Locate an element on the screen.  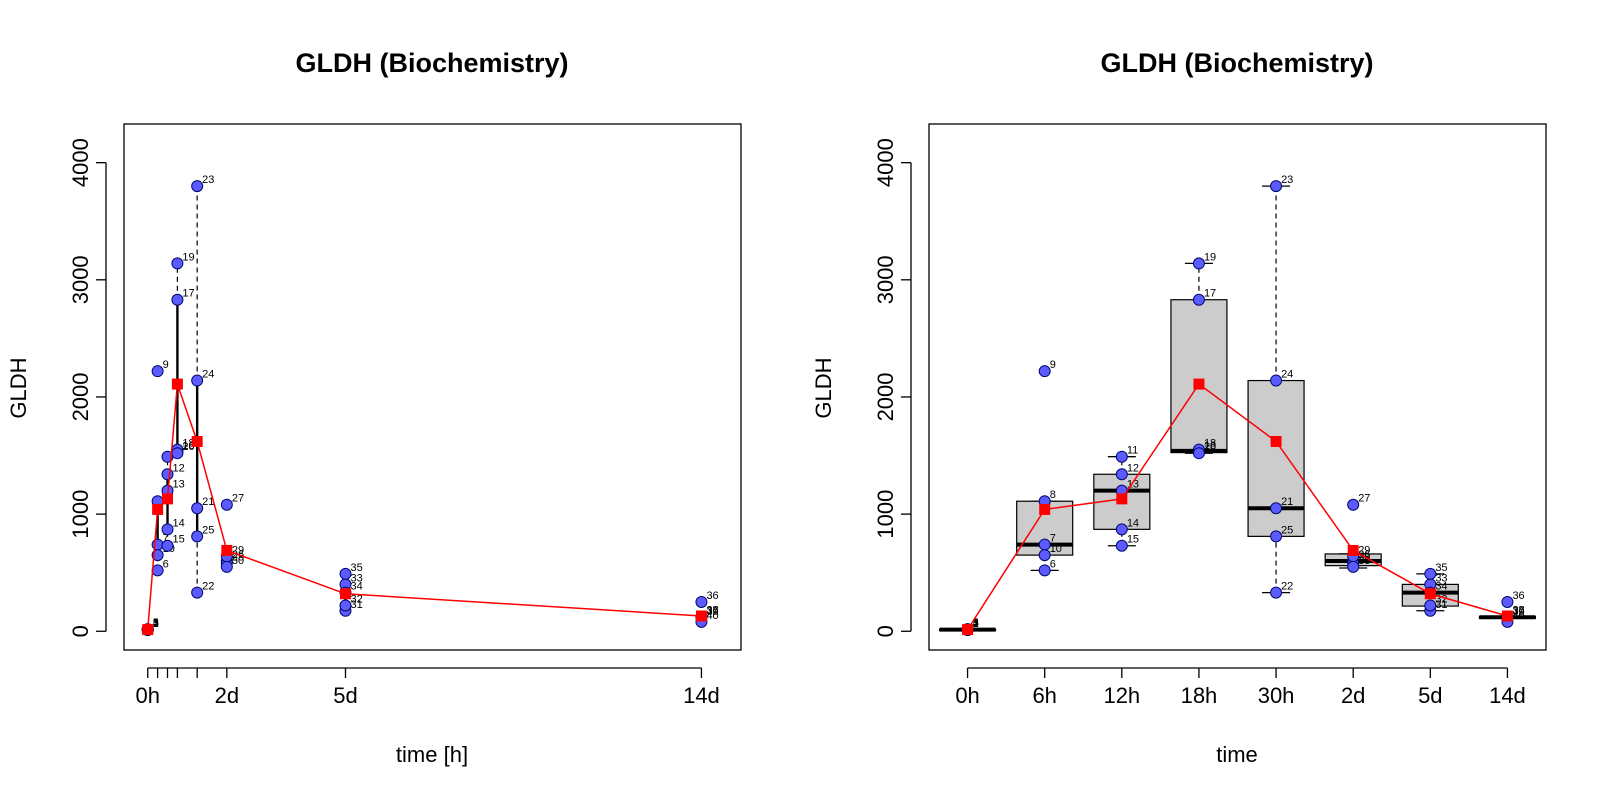
left-point-label-3: 3 is located at coordinates (156, 624).